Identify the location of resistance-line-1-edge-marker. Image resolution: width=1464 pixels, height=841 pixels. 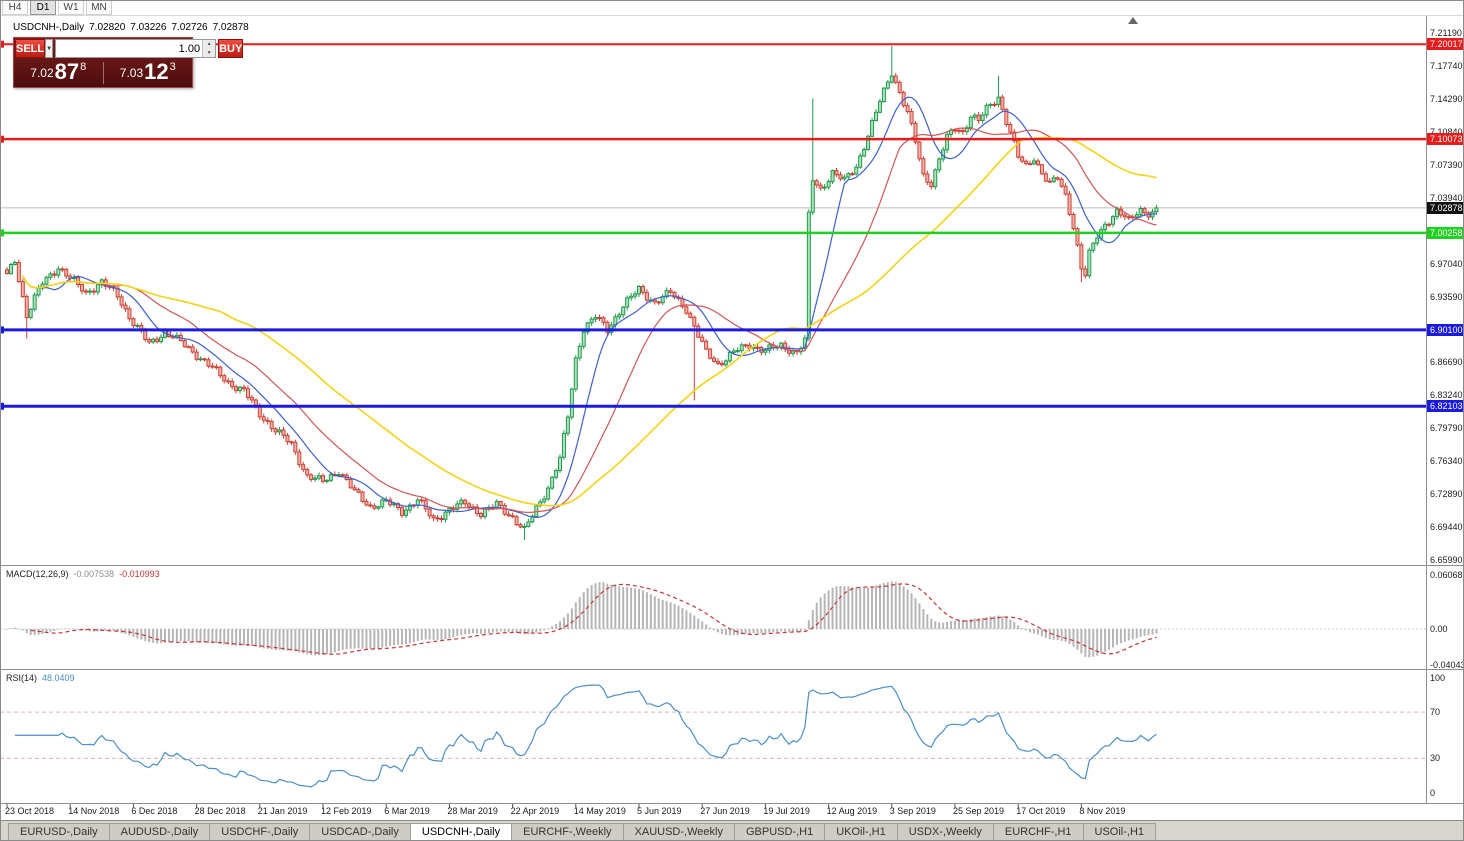
(2, 44).